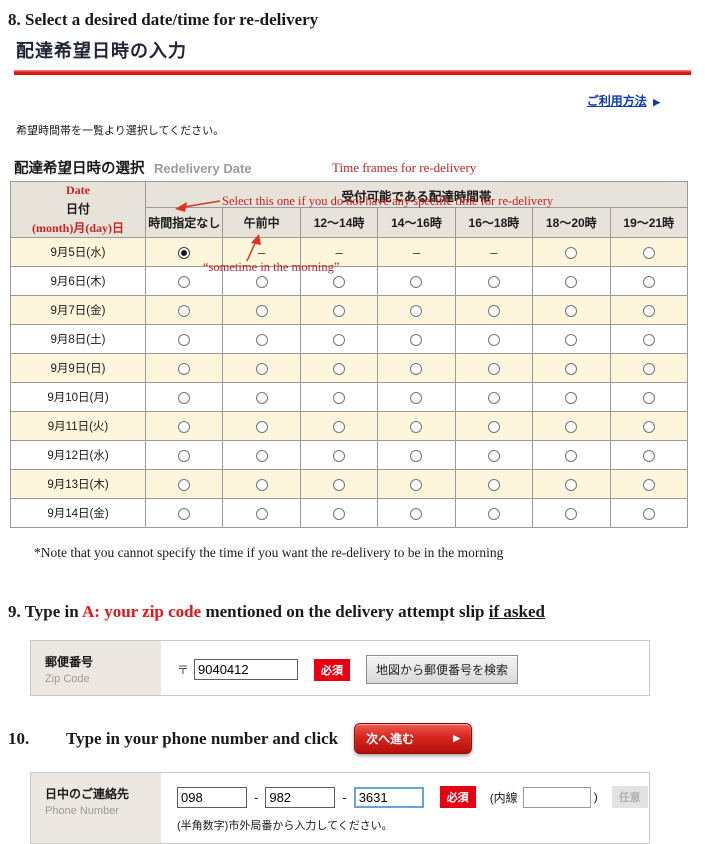  What do you see at coordinates (183, 670) in the screenshot?
I see `postal-mark-icon: 〒` at bounding box center [183, 670].